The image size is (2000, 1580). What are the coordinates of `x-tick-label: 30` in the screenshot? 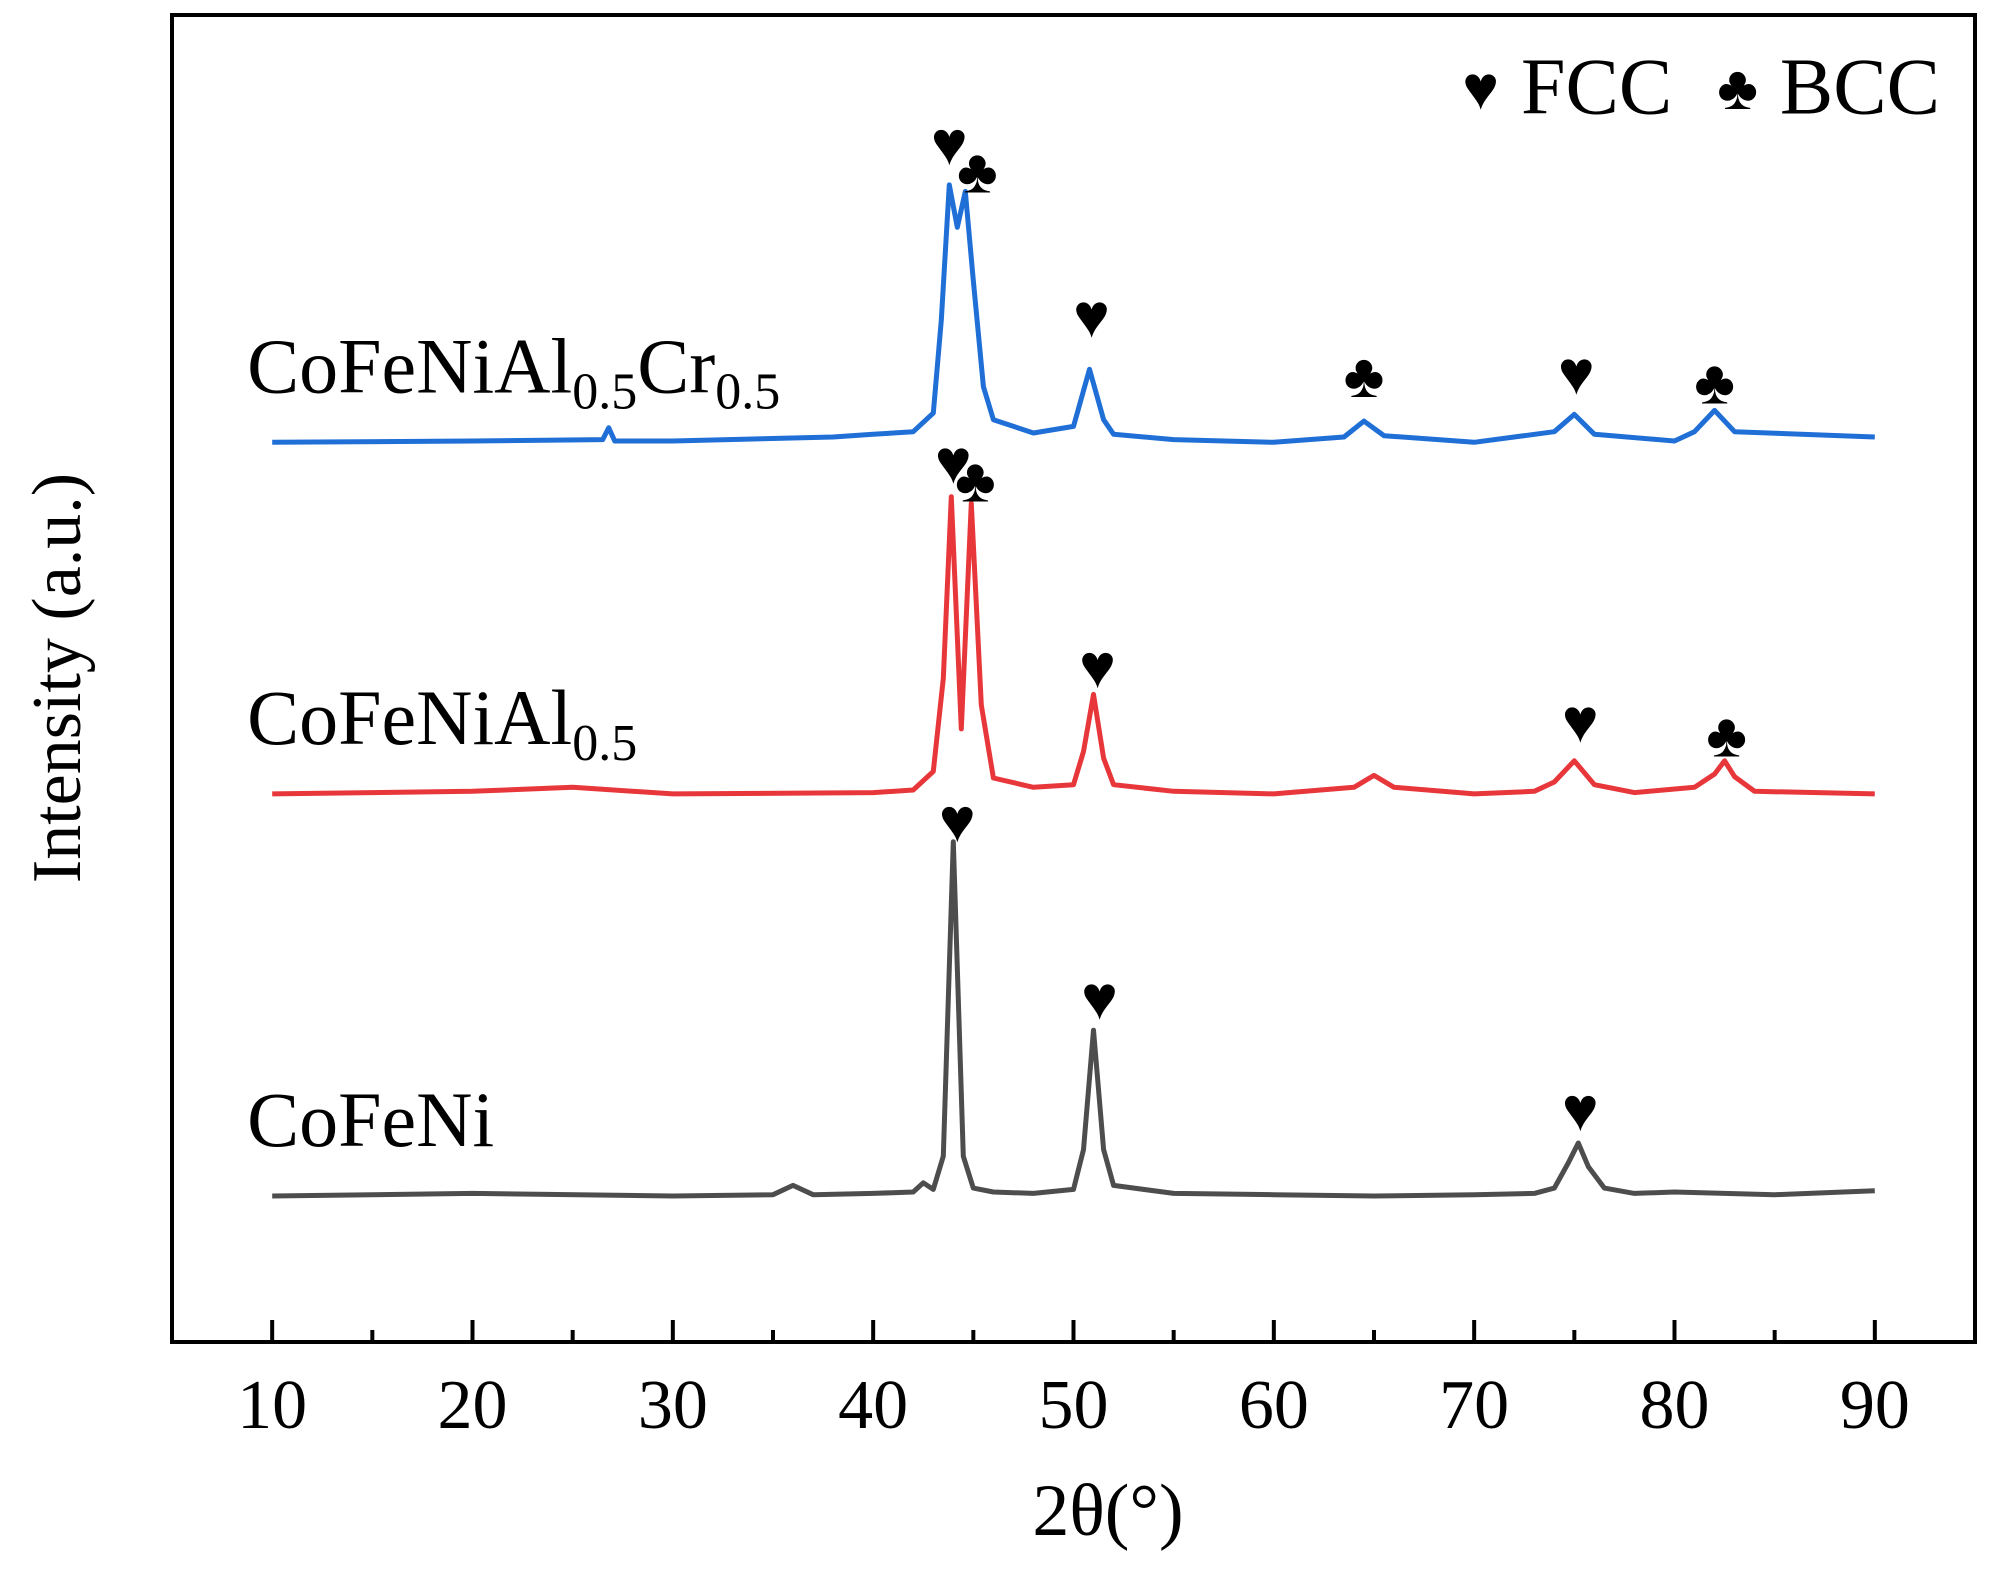 It's located at (673, 1405).